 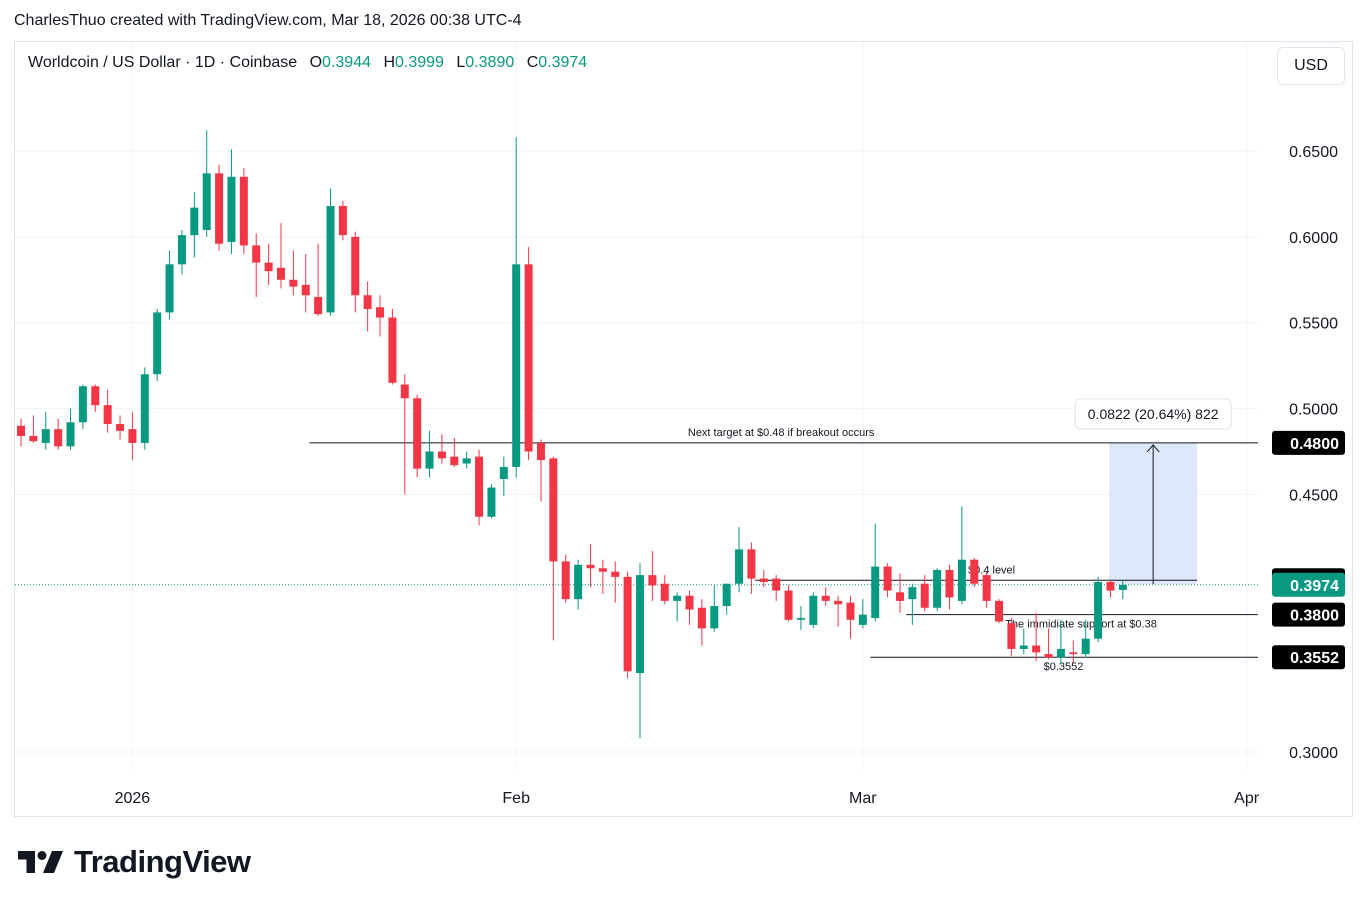 I want to click on close-label: C, so click(x=532, y=62).